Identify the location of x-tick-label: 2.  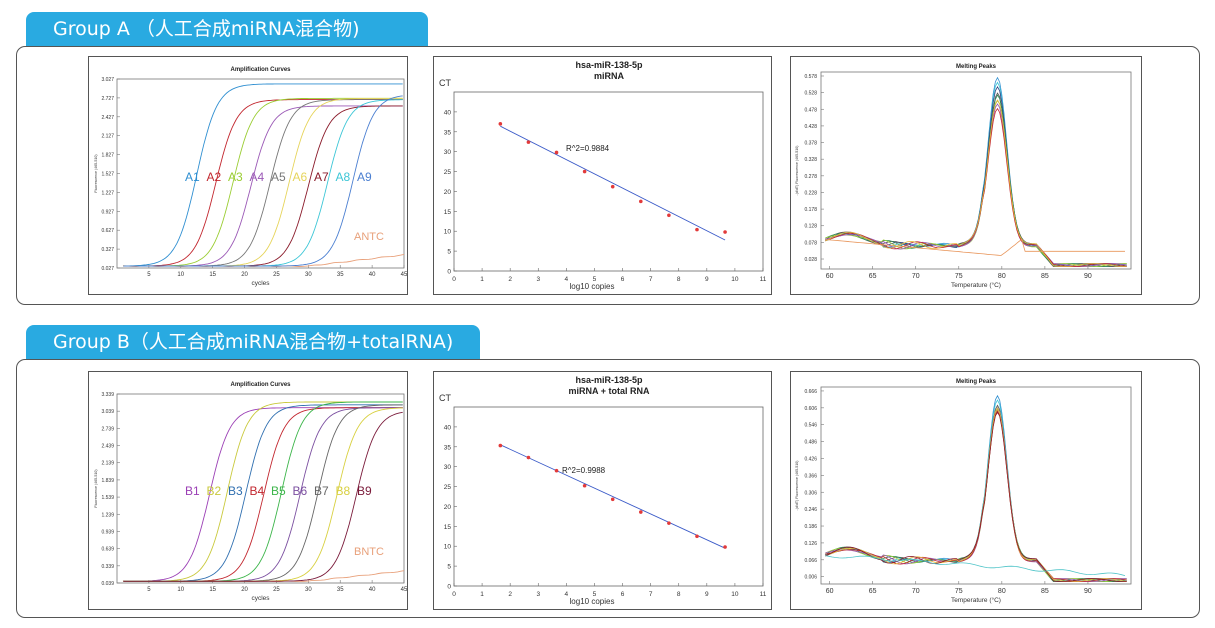
(510, 594).